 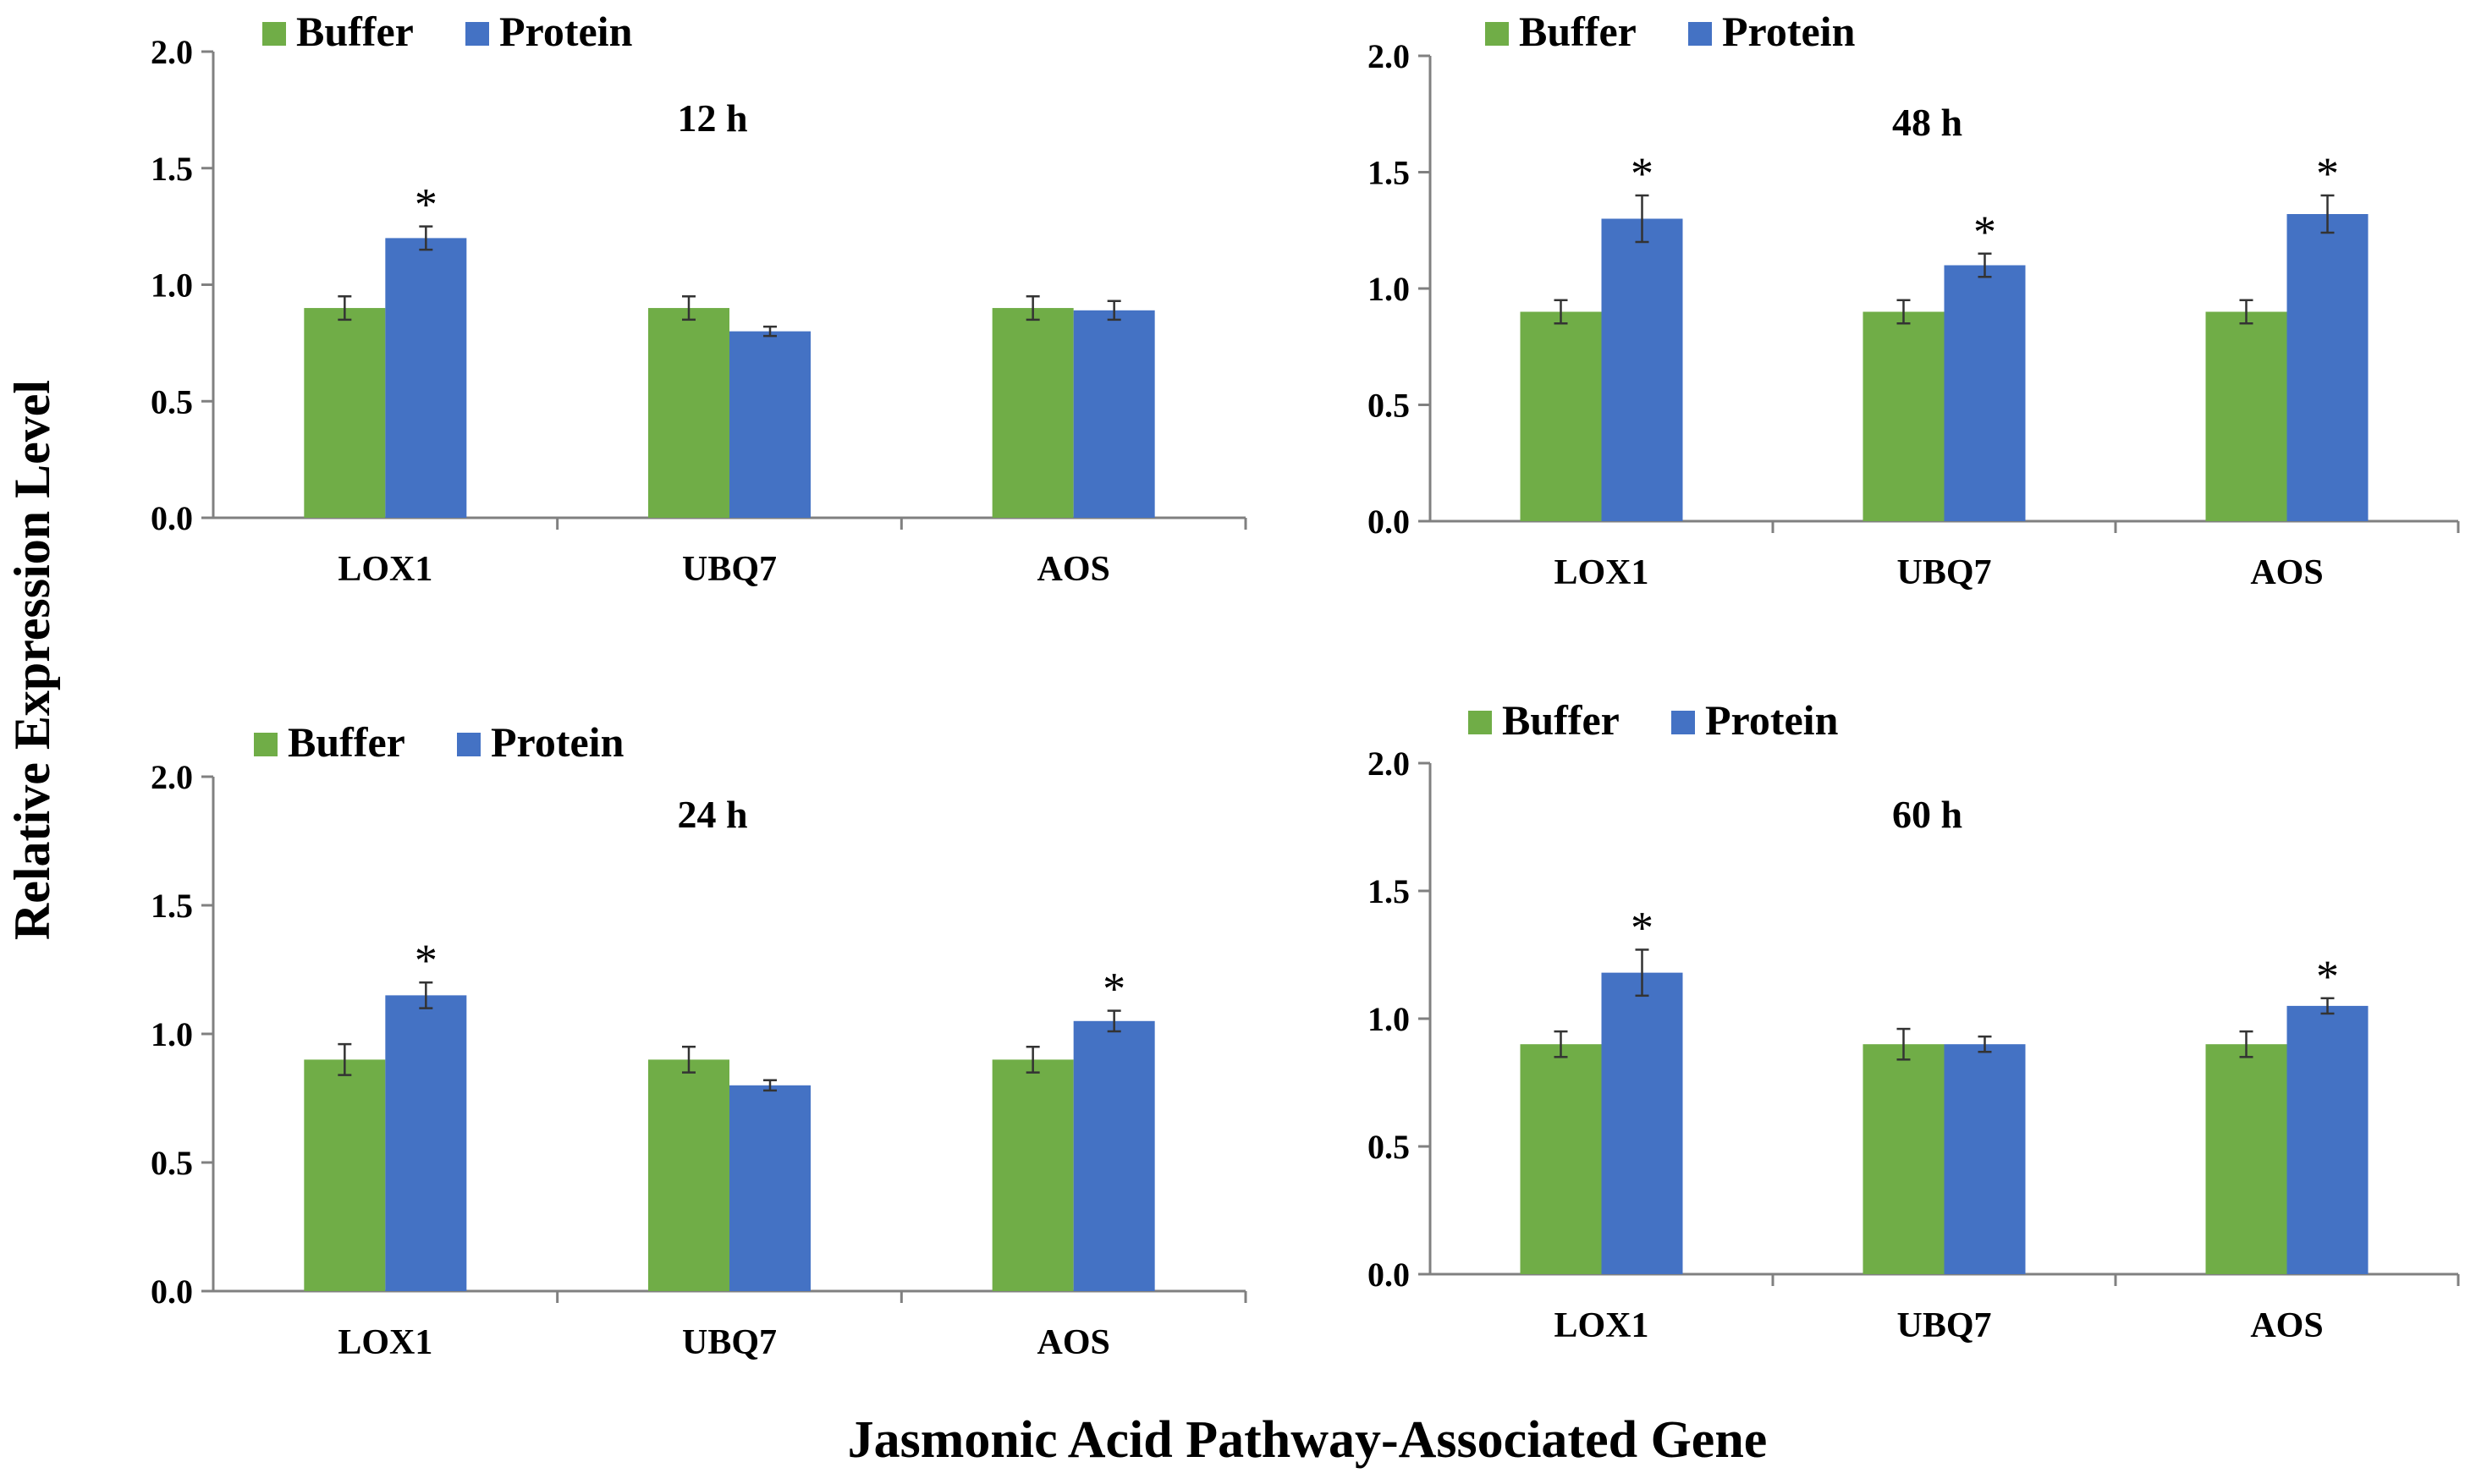 What do you see at coordinates (712, 118) in the screenshot?
I see `chart-title: 12 h` at bounding box center [712, 118].